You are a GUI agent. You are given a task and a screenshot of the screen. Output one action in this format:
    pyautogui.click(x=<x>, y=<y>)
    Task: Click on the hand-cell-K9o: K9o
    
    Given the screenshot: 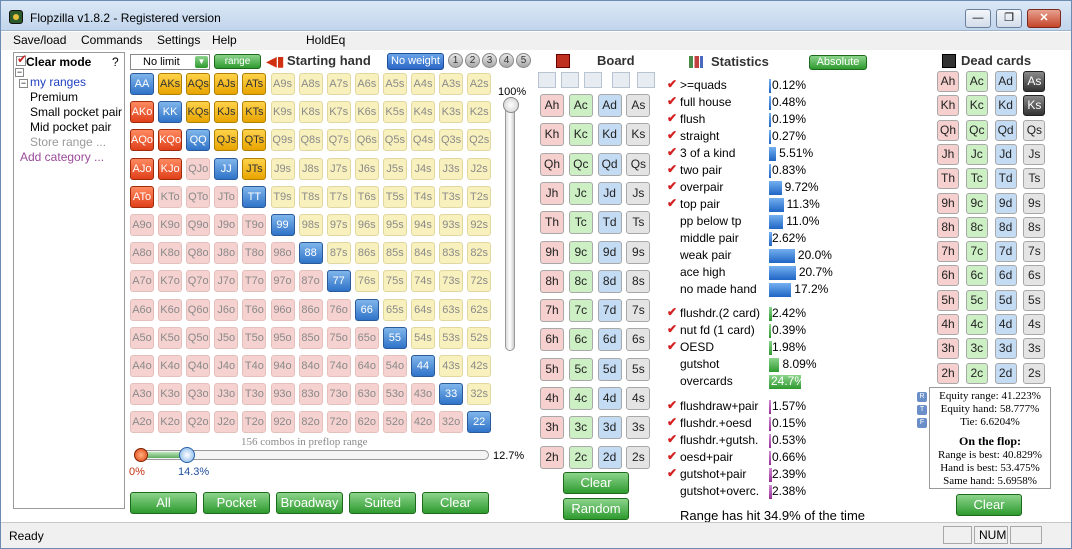 What is the action you would take?
    pyautogui.click(x=170, y=225)
    